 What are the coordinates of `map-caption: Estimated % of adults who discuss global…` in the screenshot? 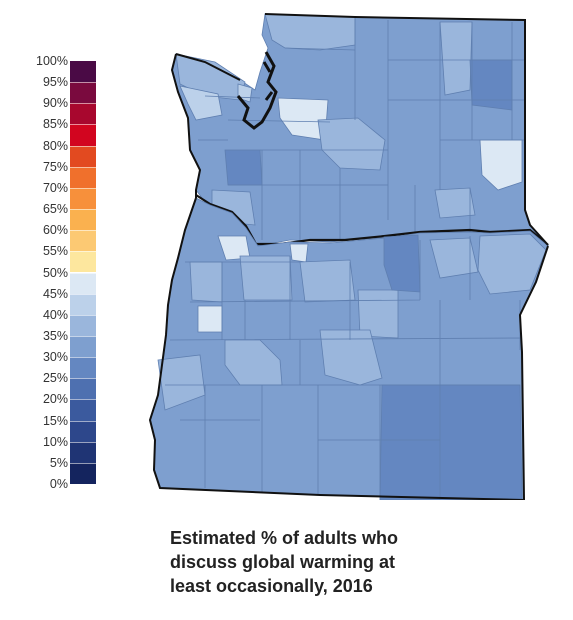 It's located at (360, 562).